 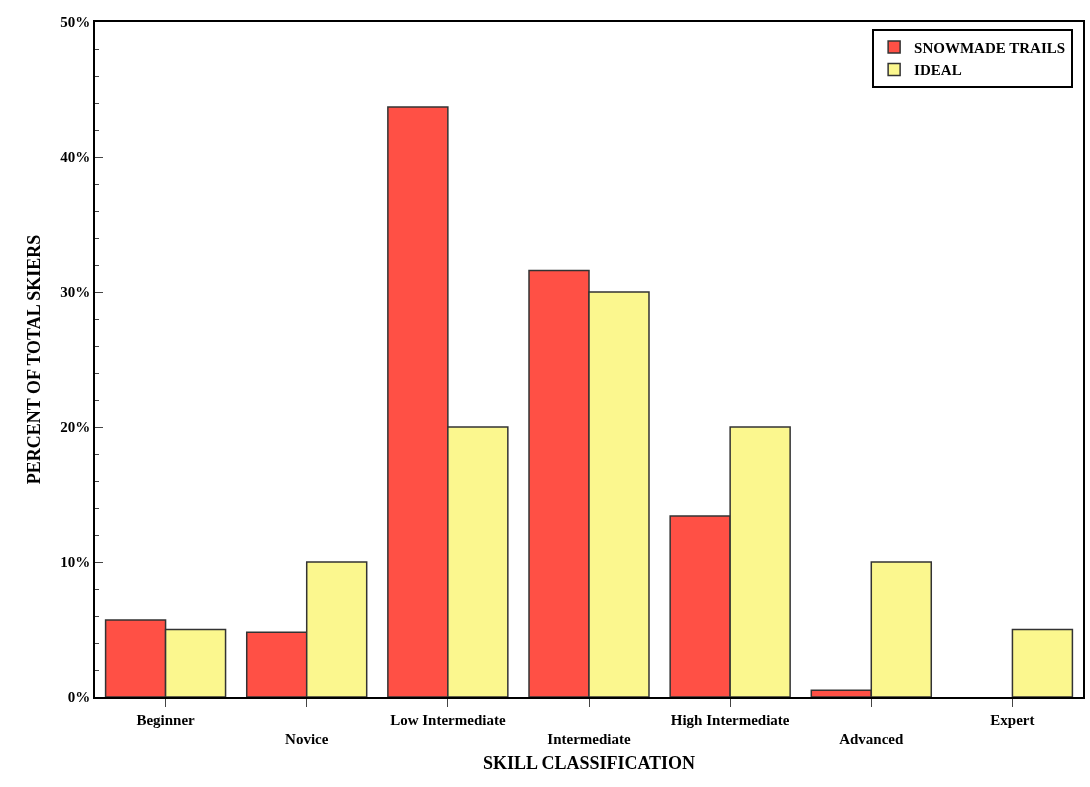 I want to click on x-tick-label: Low Intermediate, so click(x=448, y=719).